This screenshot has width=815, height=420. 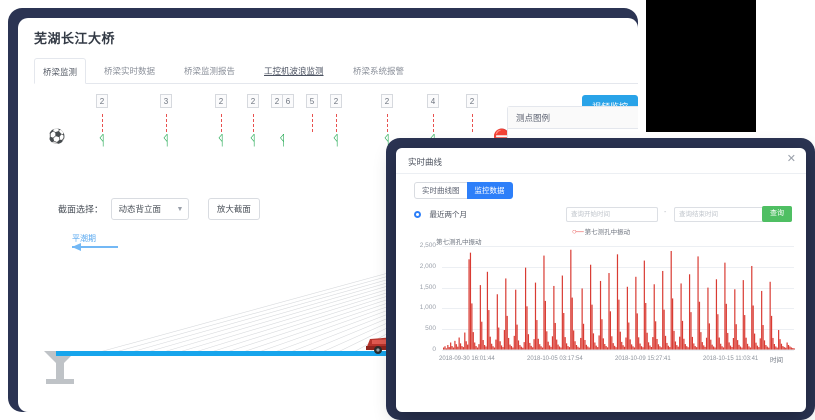 I want to click on sensor-unit-0: ⚽, so click(x=56, y=118).